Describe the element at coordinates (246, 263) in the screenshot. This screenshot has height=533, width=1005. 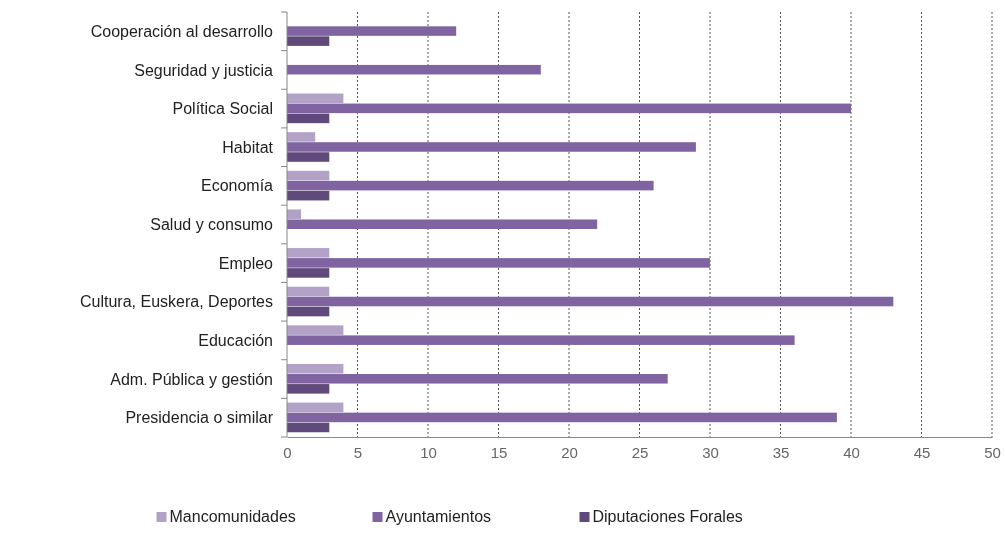
I see `y-tick-label: Empleo` at that location.